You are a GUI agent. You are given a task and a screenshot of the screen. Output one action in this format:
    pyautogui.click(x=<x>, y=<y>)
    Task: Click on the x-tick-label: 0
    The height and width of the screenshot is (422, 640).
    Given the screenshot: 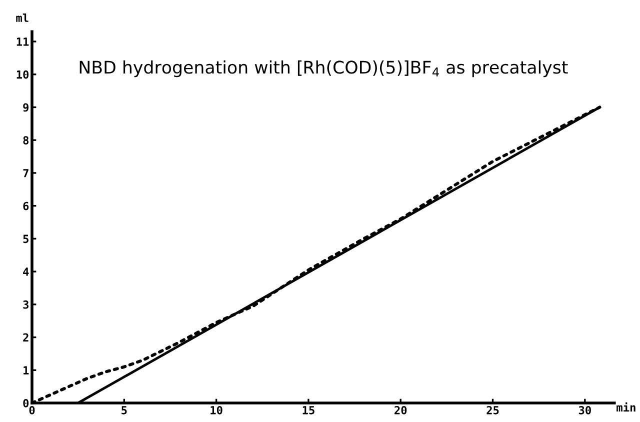 What is the action you would take?
    pyautogui.click(x=32, y=410)
    